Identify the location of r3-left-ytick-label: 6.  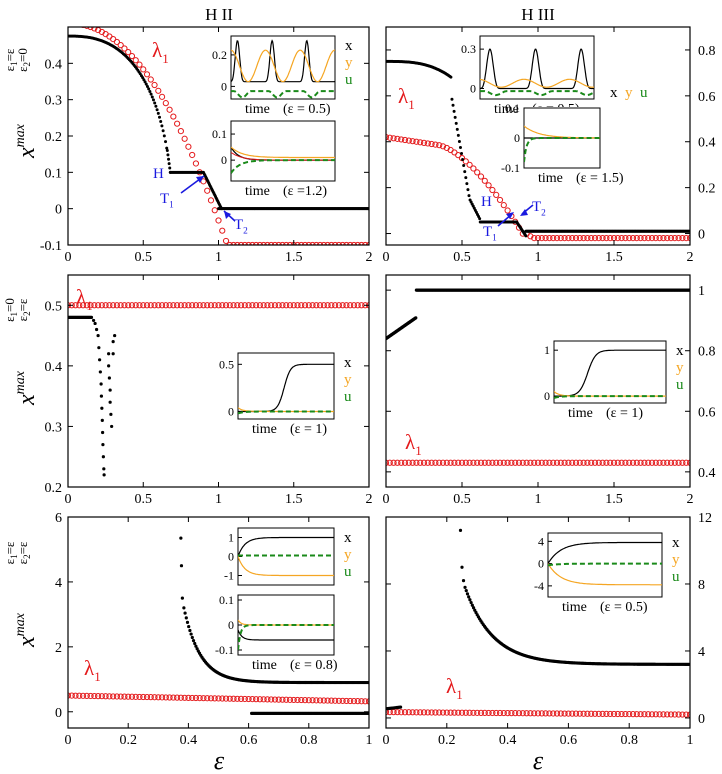
(58, 518).